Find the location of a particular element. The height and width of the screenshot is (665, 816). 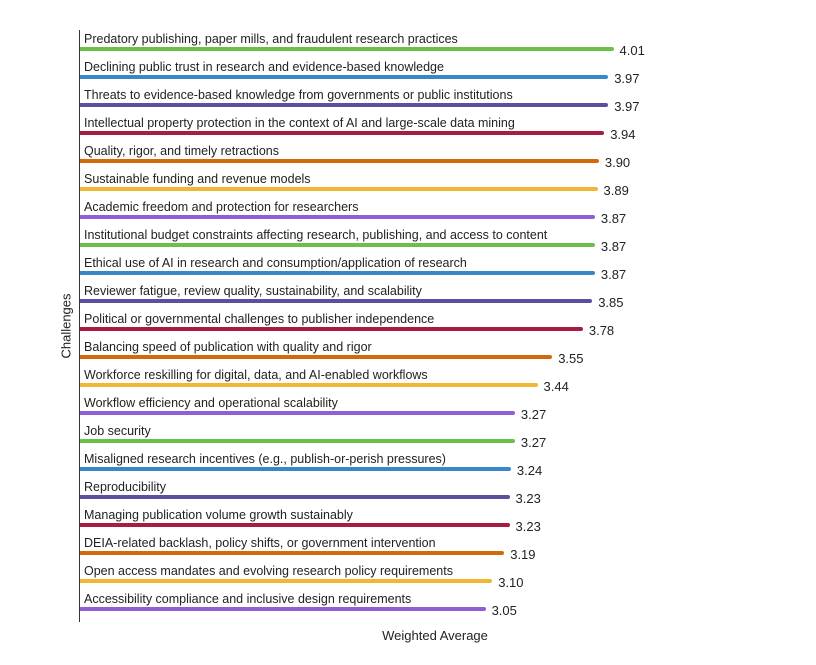

bar-row: Reproducibility 3.23 is located at coordinates (440, 492).